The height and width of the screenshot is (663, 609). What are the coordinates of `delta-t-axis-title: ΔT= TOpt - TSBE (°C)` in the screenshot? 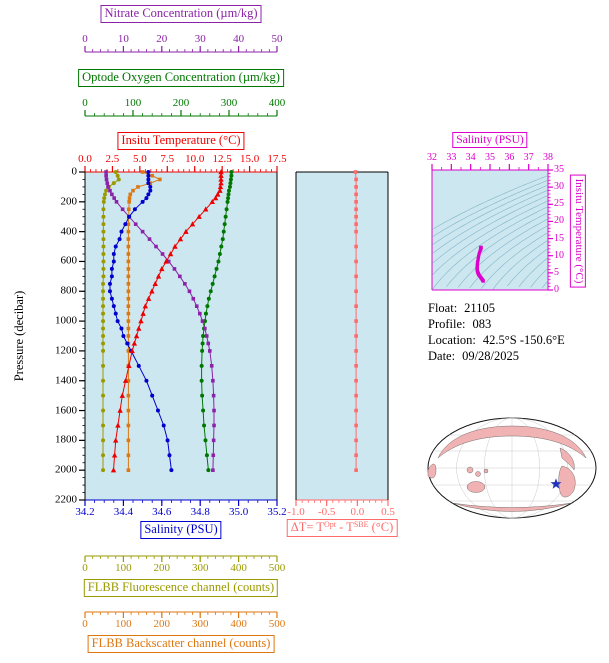 It's located at (342, 528).